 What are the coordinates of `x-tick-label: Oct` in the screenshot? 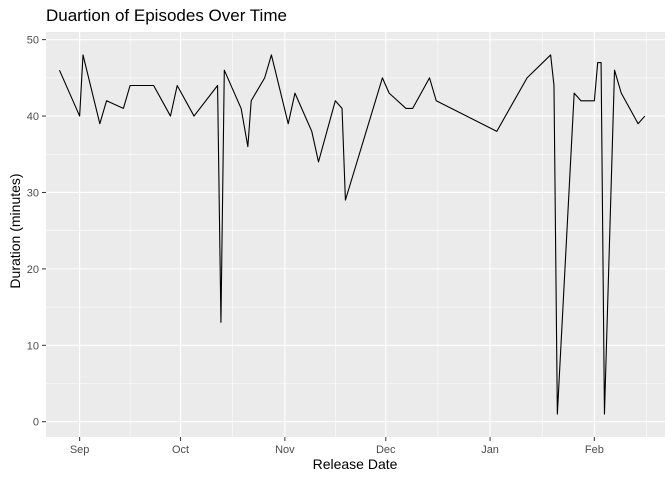 It's located at (180, 450).